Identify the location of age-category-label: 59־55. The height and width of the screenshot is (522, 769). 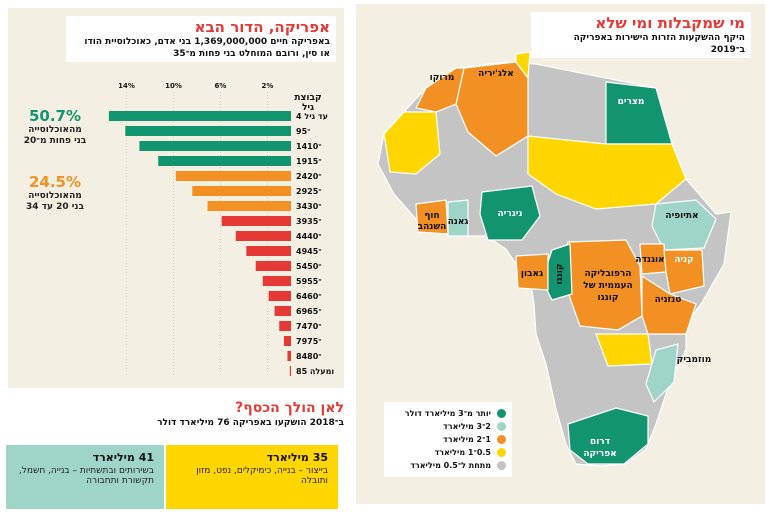
(309, 281).